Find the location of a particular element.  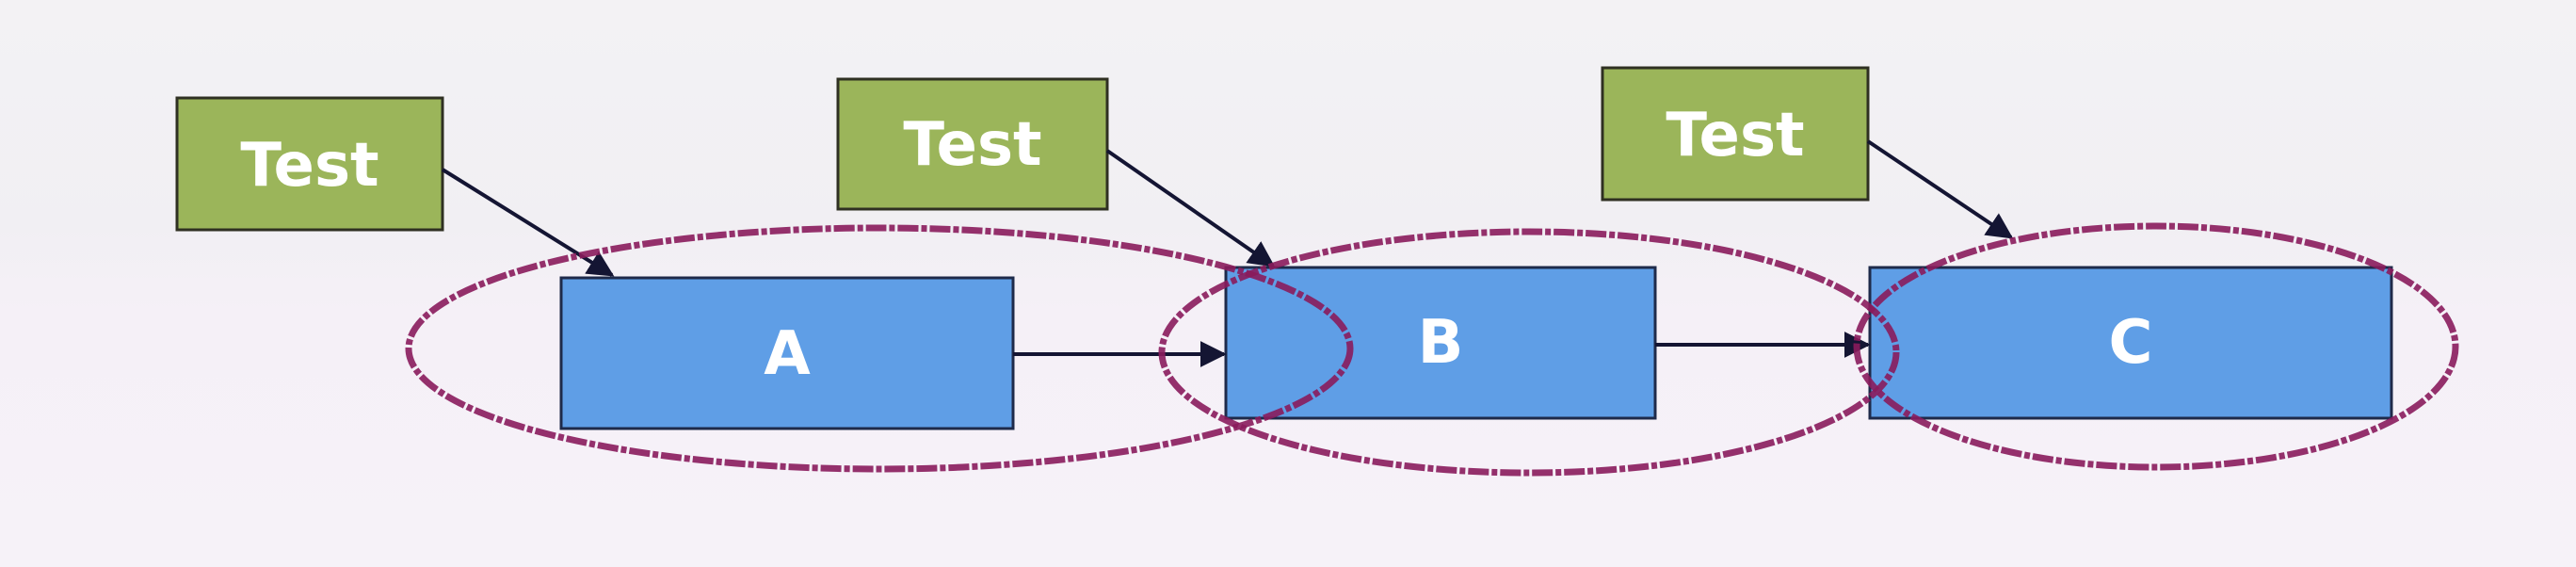

block-b-label: B is located at coordinates (1441, 343).